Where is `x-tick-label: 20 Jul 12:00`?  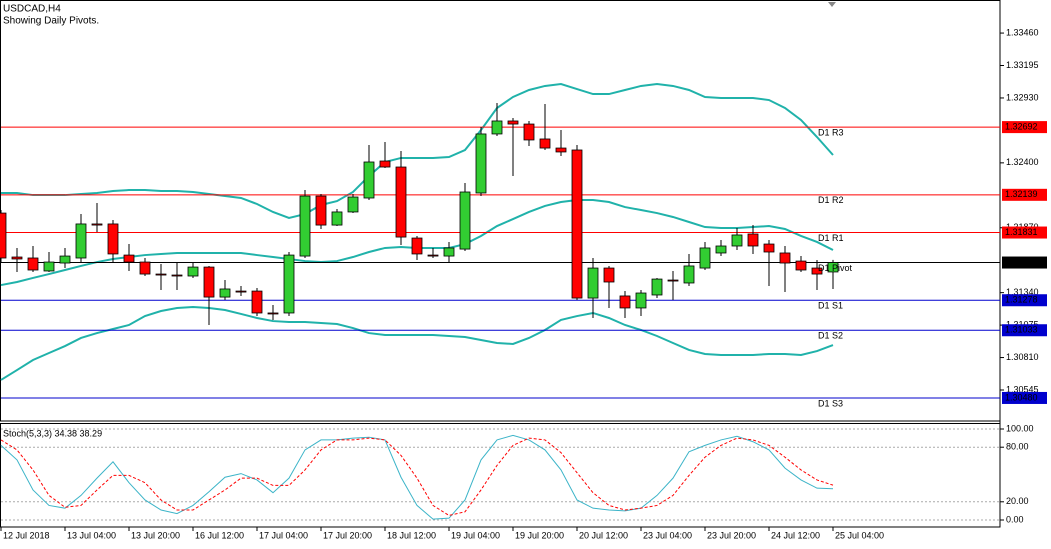
x-tick-label: 20 Jul 12:00 is located at coordinates (603, 535).